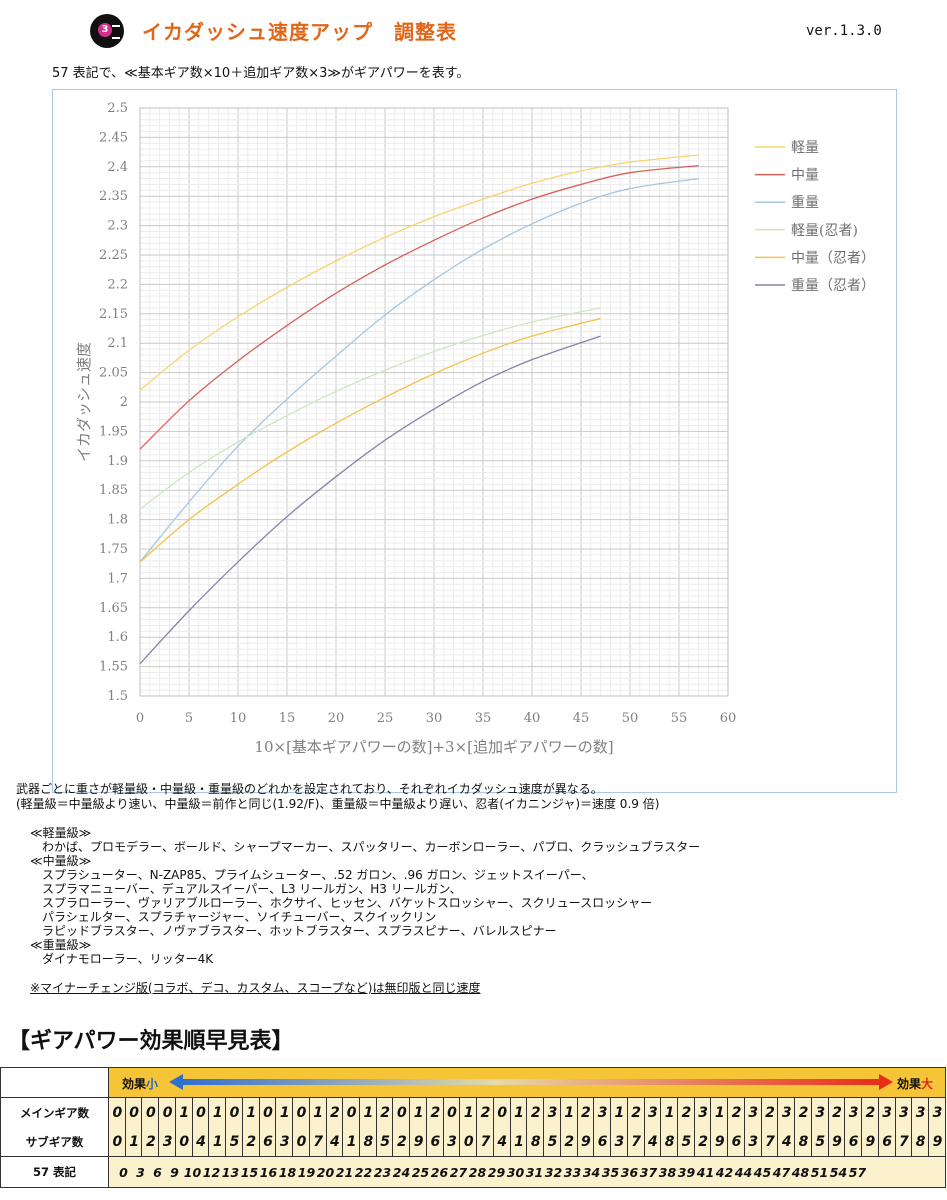 This screenshot has width=947, height=1200. I want to click on sub-gear-cell: 1, so click(133, 1142).